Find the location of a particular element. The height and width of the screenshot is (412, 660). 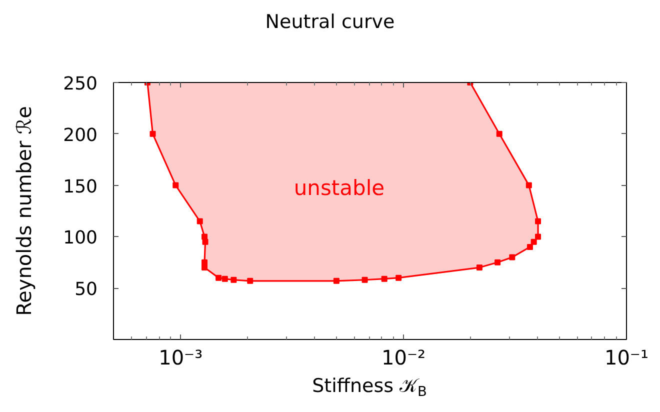

x-tick-label: 10⁻³ is located at coordinates (180, 358).